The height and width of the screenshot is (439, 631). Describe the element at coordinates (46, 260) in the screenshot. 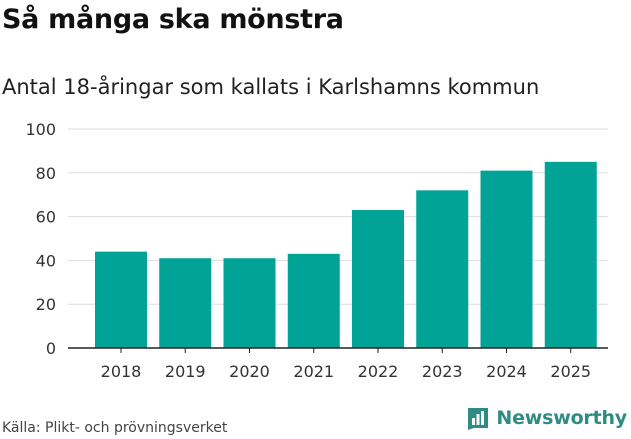

I see `y-tick-label: 40` at that location.